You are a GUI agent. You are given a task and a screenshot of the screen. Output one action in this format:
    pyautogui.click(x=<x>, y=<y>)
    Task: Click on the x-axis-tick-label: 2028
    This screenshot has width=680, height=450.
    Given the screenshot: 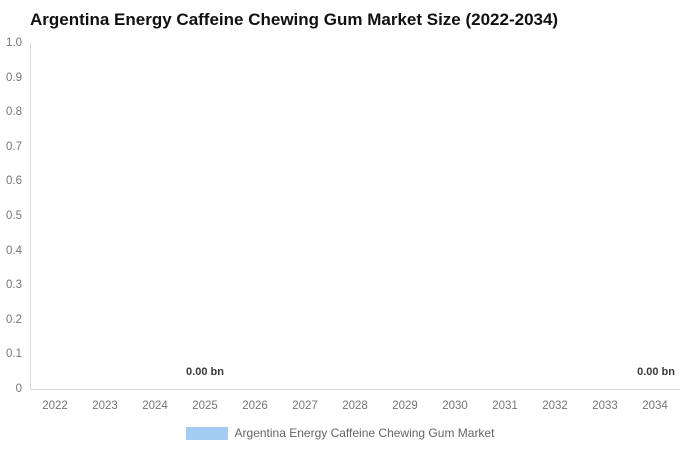 What is the action you would take?
    pyautogui.click(x=355, y=406)
    